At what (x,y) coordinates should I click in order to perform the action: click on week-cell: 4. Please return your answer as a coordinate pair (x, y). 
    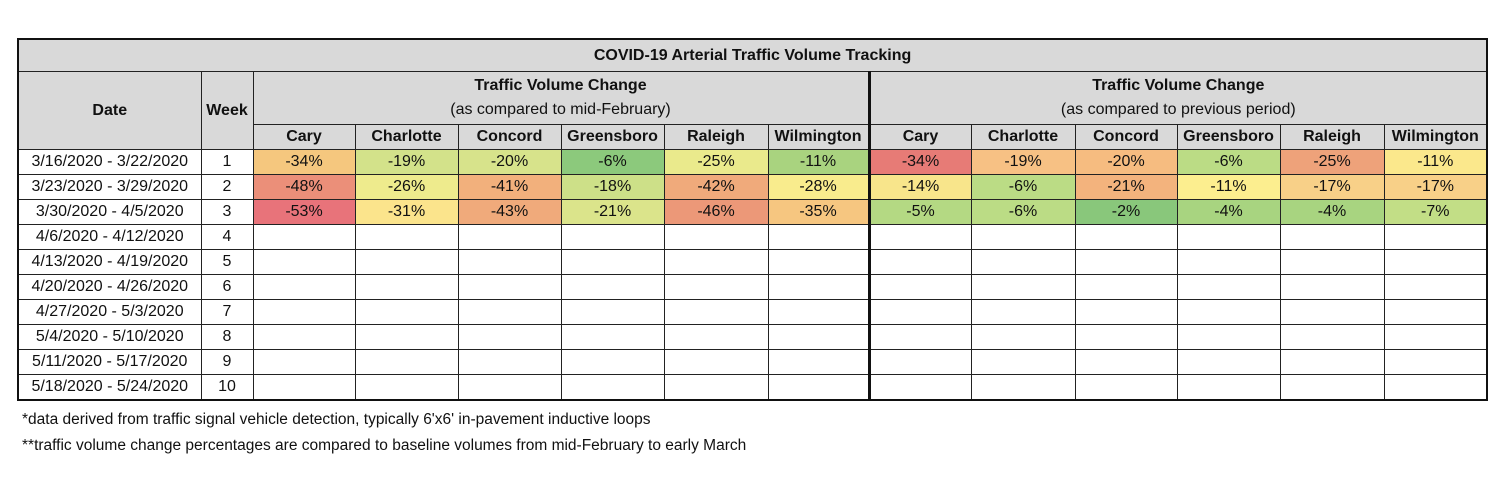
    Looking at the image, I should click on (227, 237).